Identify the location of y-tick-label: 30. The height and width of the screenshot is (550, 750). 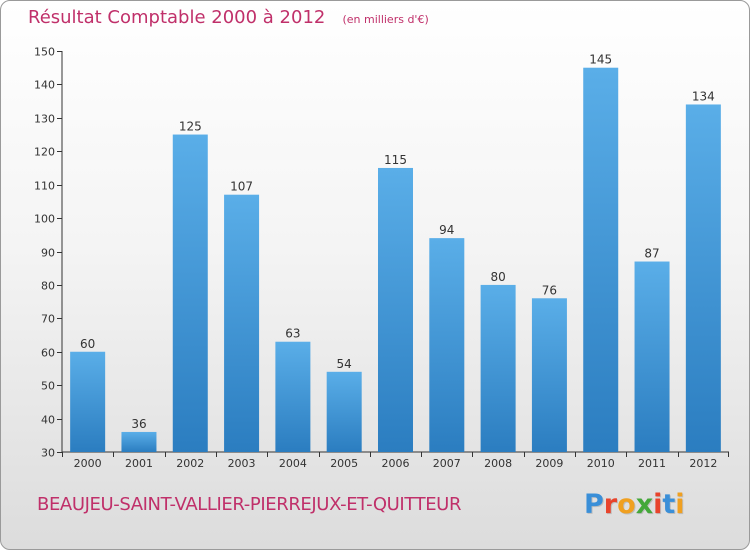
(48, 453).